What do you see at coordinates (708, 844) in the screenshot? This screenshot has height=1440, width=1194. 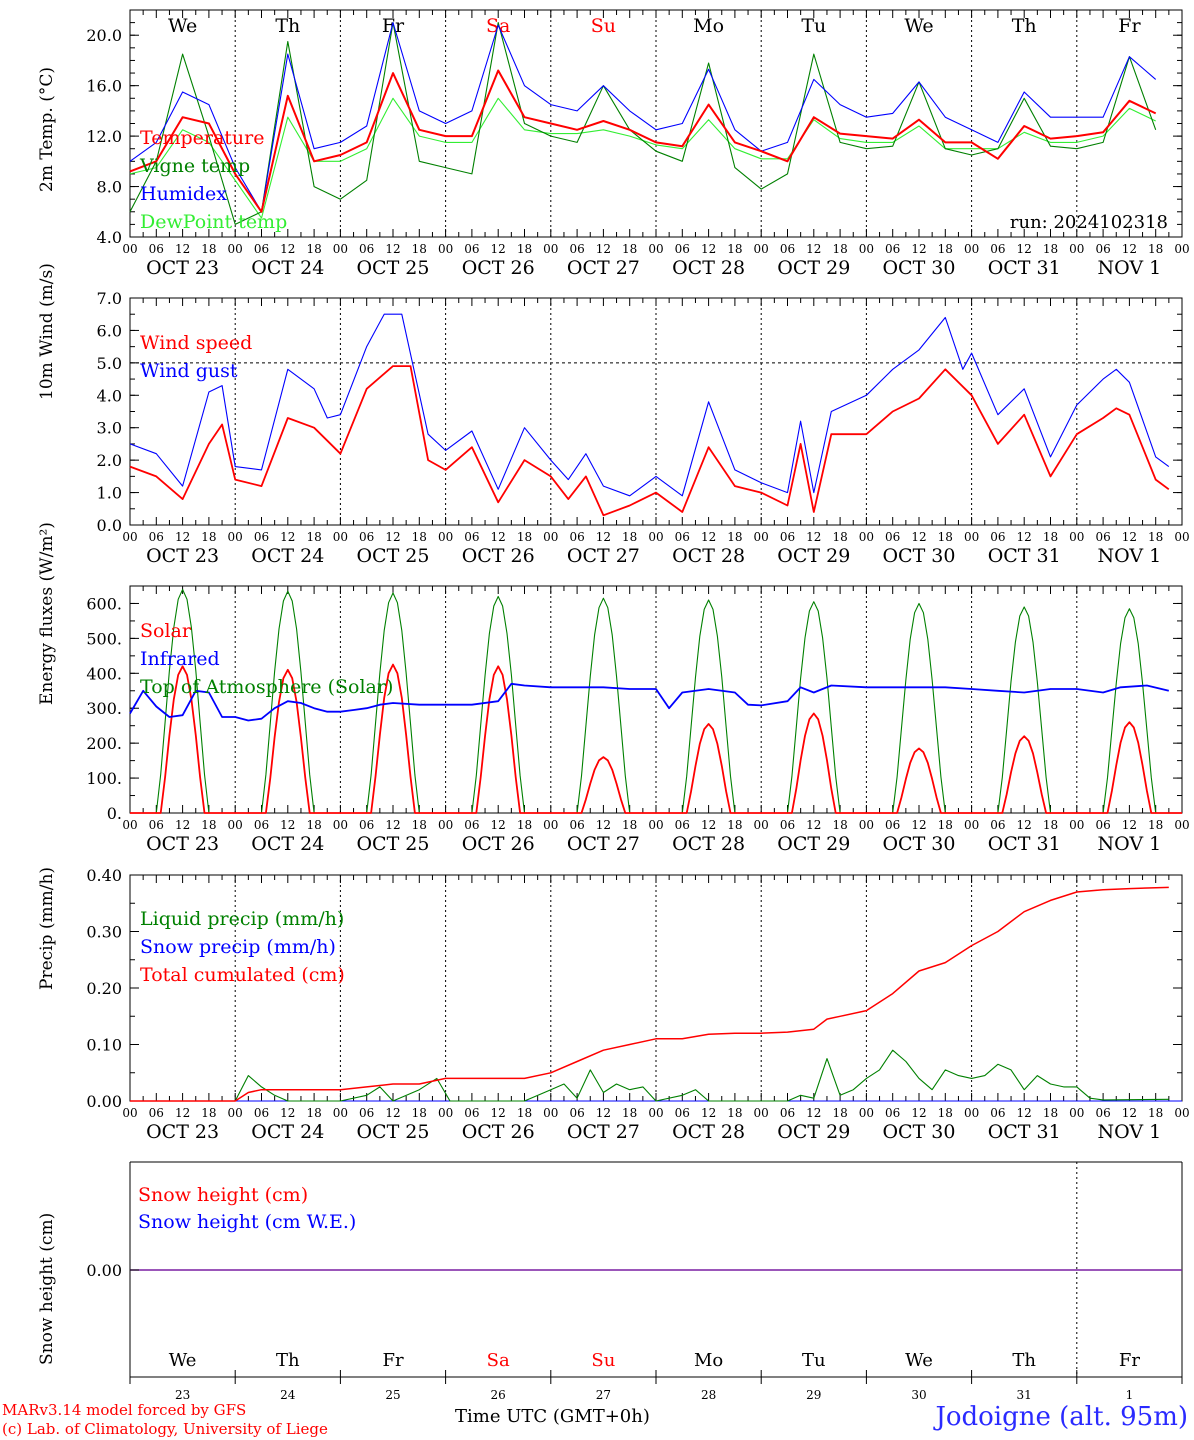 I see `date-label: OCT 28` at bounding box center [708, 844].